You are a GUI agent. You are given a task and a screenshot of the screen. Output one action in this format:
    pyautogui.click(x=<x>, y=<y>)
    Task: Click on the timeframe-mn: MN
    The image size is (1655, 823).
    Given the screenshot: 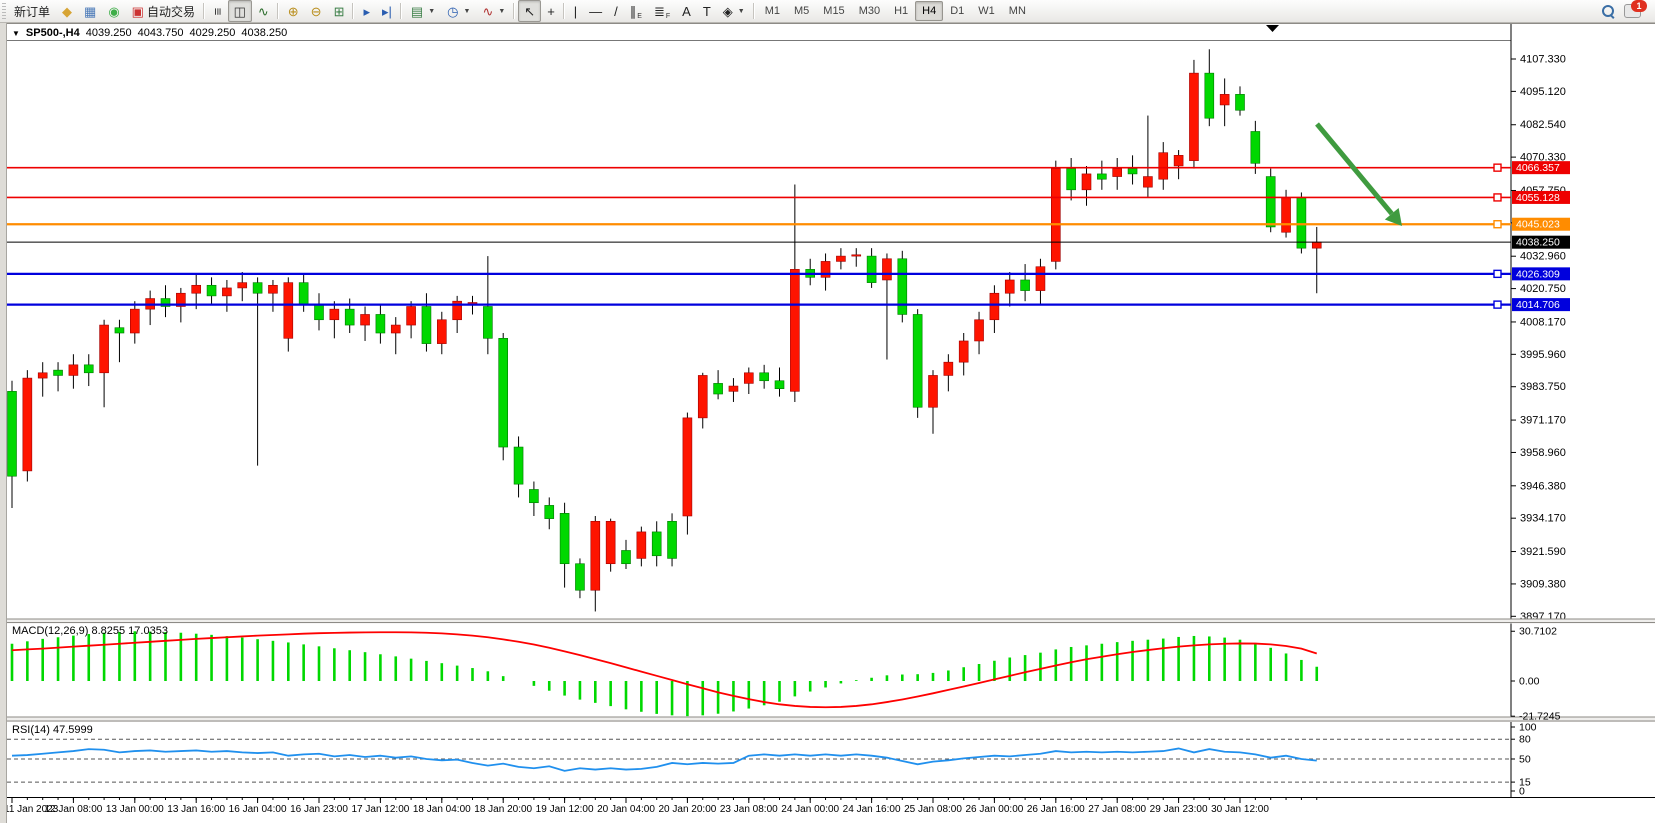 What is the action you would take?
    pyautogui.click(x=1017, y=11)
    